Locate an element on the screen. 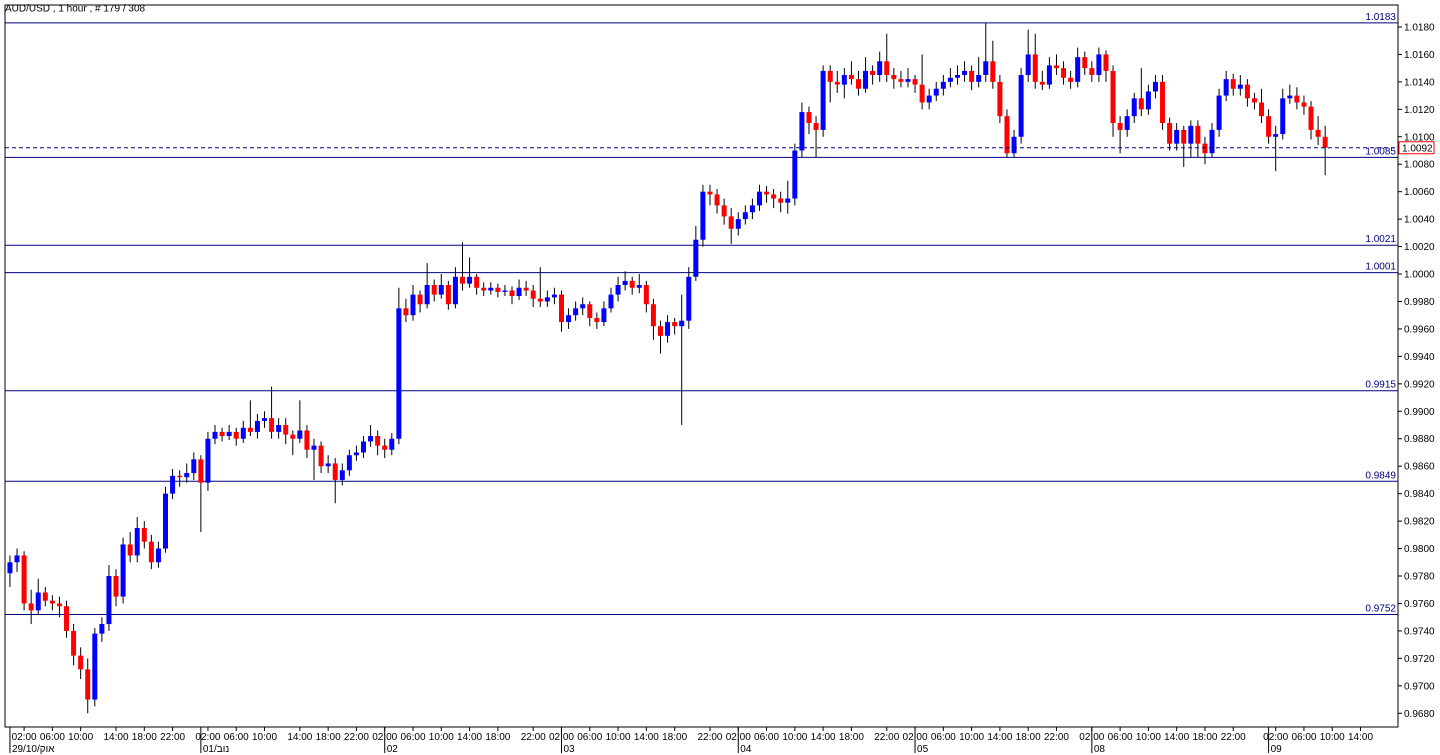  y-tick-label: 0.9720 is located at coordinates (1419, 659).